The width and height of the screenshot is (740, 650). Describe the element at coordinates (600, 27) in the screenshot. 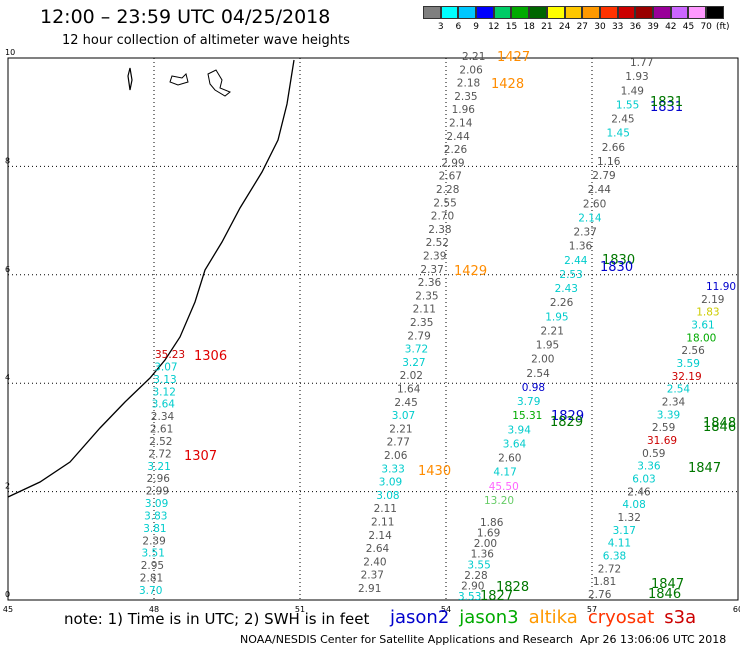

I see `colorbar-label: 30` at that location.